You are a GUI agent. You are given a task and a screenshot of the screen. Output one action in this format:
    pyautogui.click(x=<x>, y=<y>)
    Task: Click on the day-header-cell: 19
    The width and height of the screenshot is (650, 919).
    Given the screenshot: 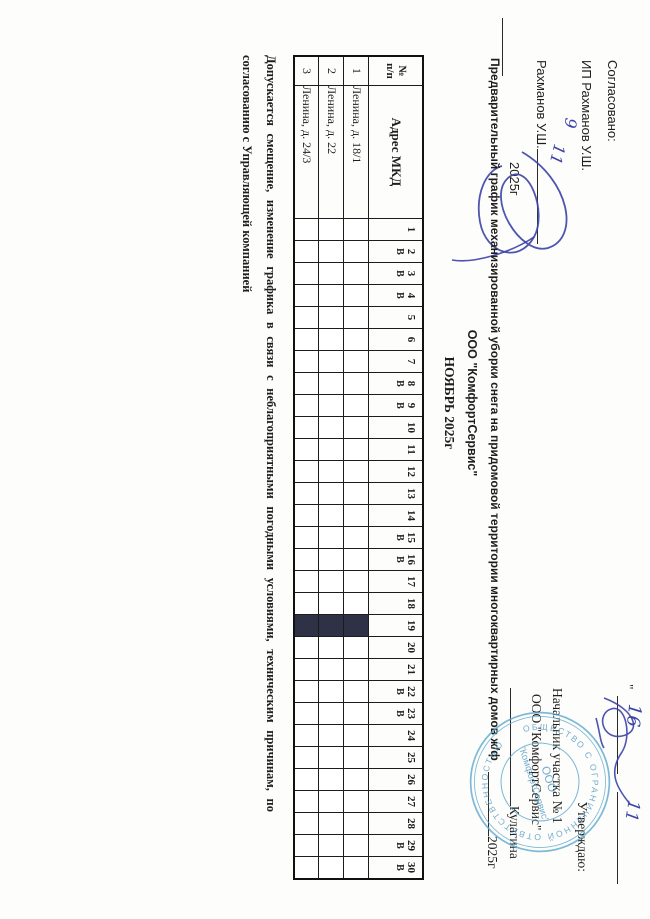 What is the action you would take?
    pyautogui.click(x=396, y=625)
    